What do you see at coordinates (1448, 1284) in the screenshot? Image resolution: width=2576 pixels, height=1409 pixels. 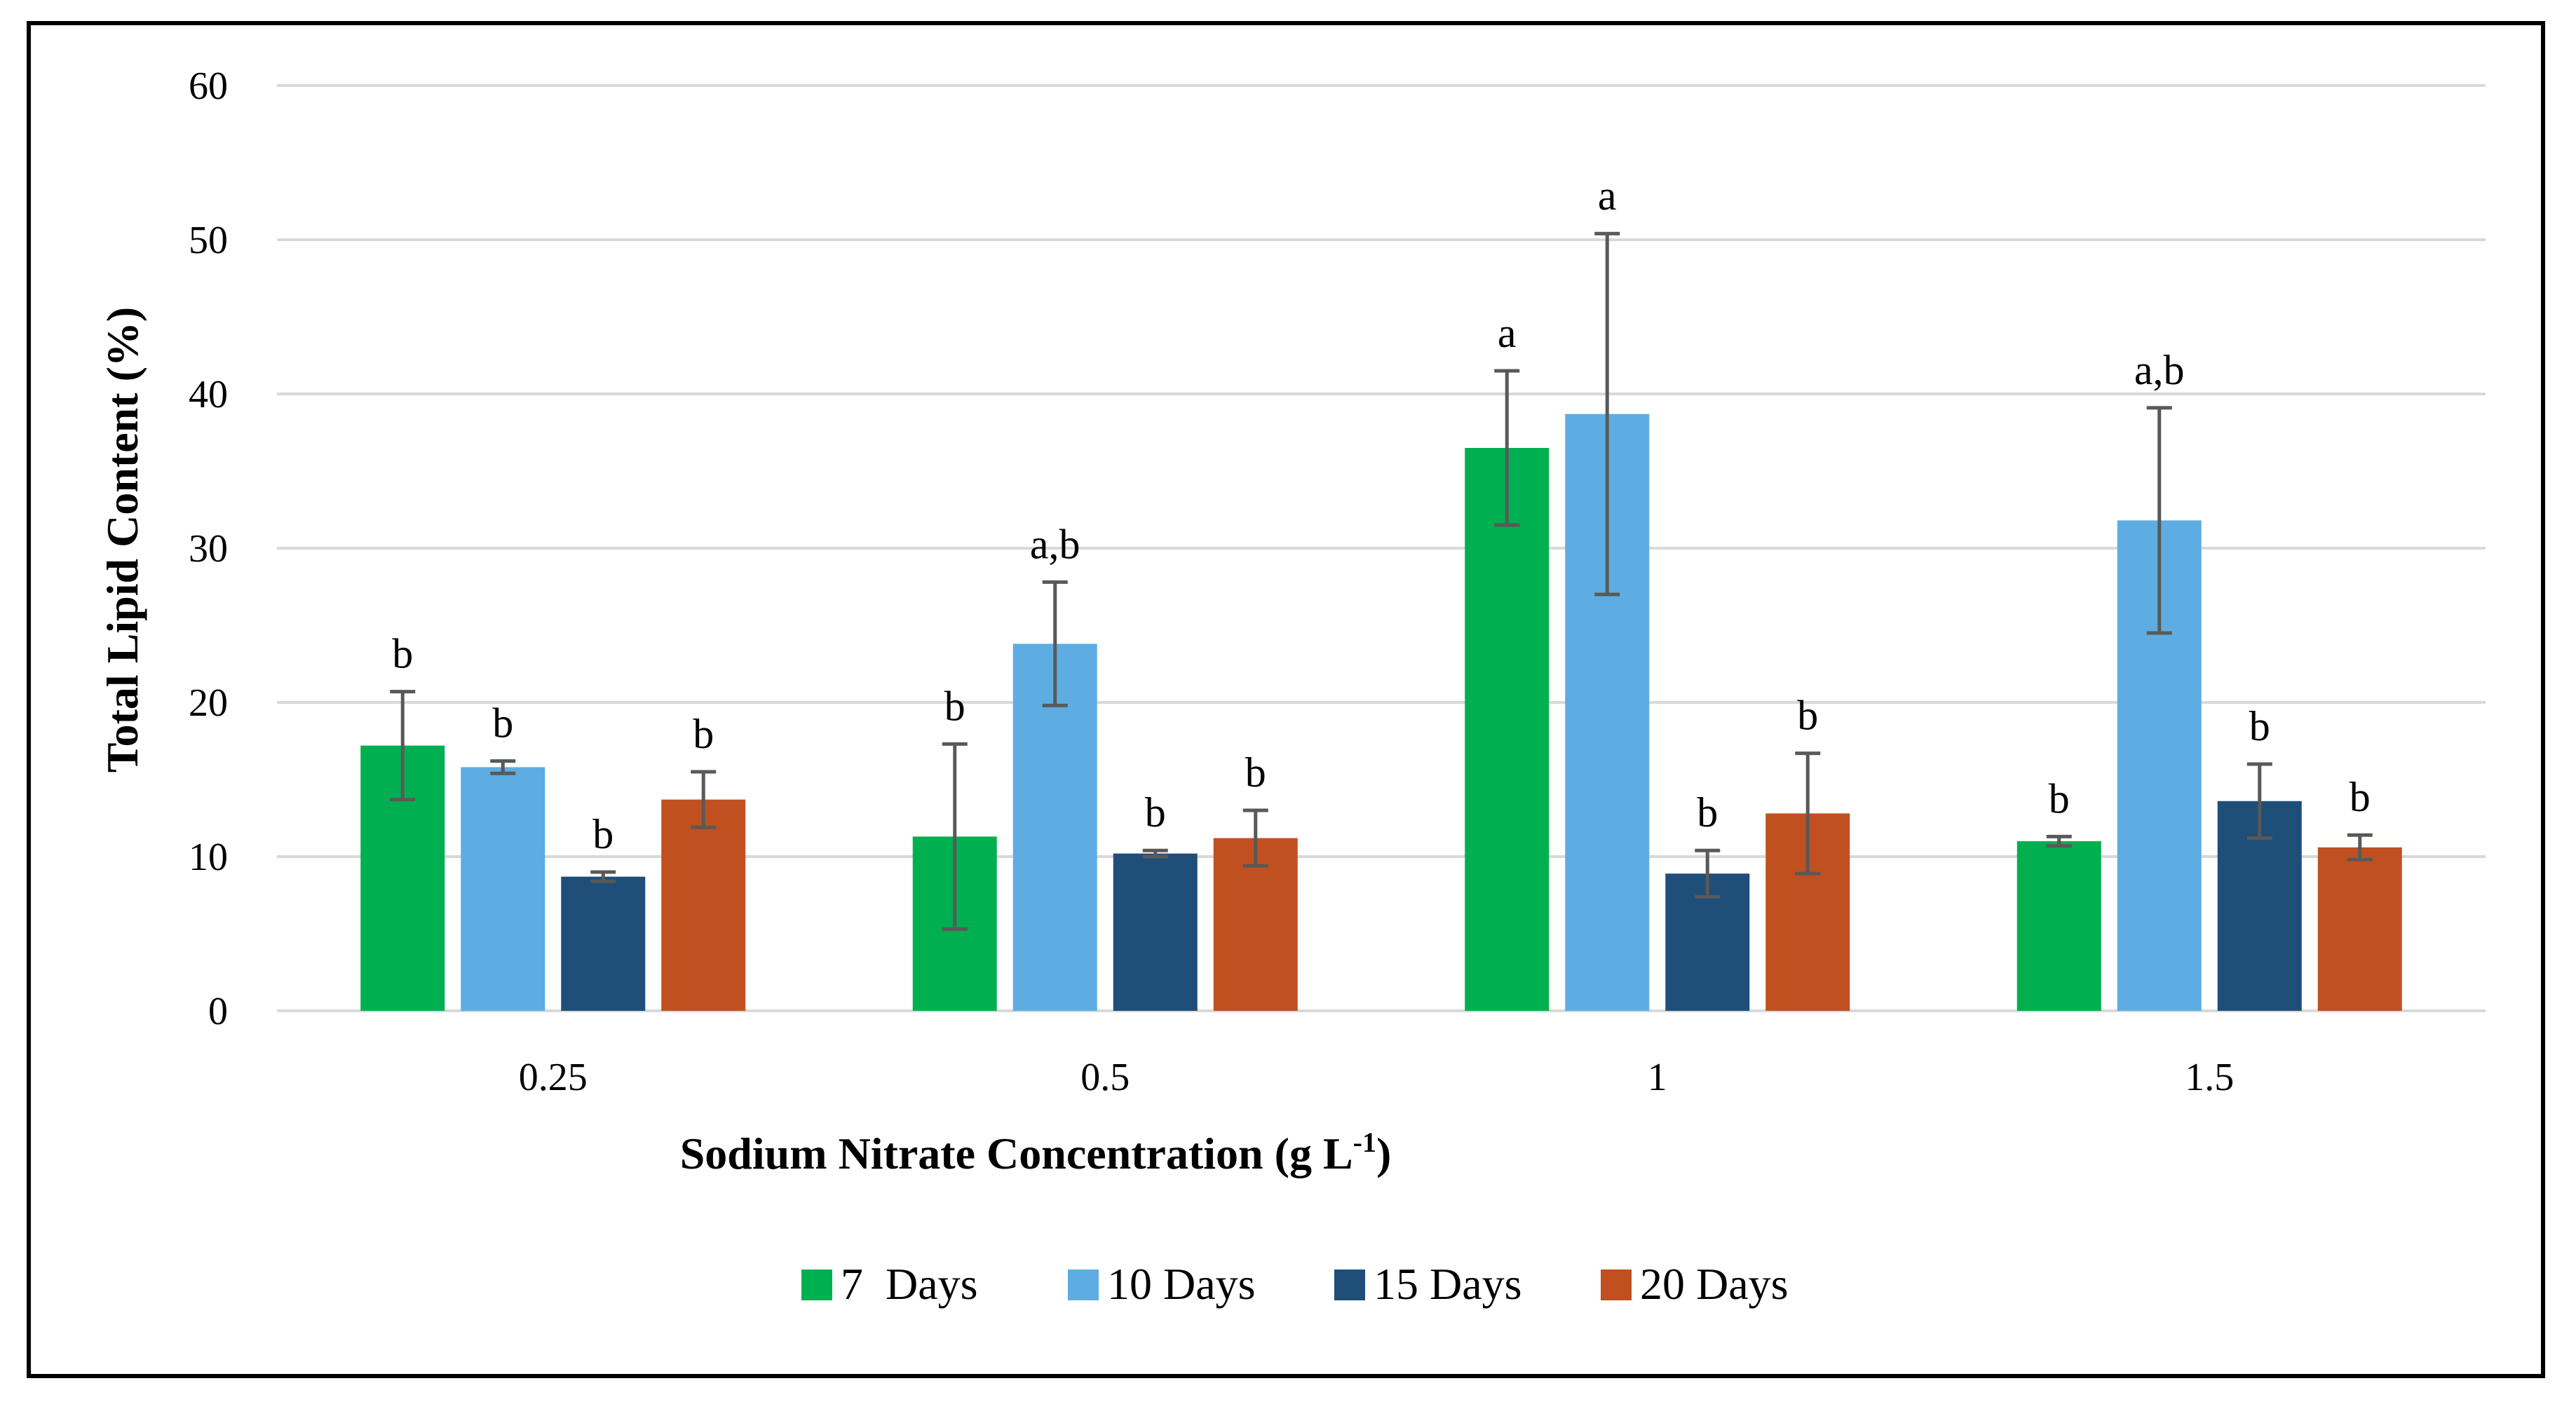 I see `legend-label: 15 Days` at bounding box center [1448, 1284].